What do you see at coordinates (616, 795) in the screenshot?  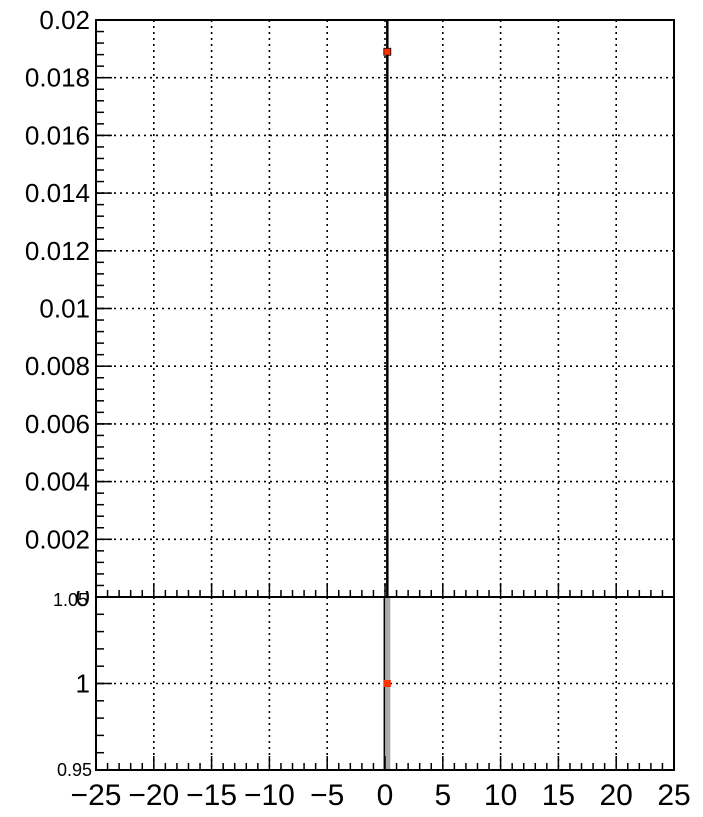 I see `x-tick-label: 20` at bounding box center [616, 795].